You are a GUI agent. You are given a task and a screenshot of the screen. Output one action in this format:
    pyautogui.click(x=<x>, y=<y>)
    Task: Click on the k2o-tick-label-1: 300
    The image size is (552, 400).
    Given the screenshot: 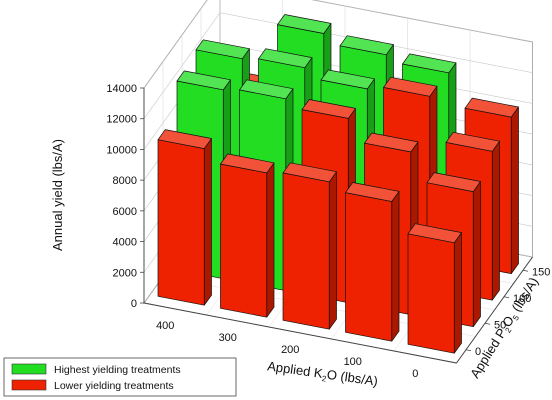 What is the action you would take?
    pyautogui.click(x=228, y=338)
    